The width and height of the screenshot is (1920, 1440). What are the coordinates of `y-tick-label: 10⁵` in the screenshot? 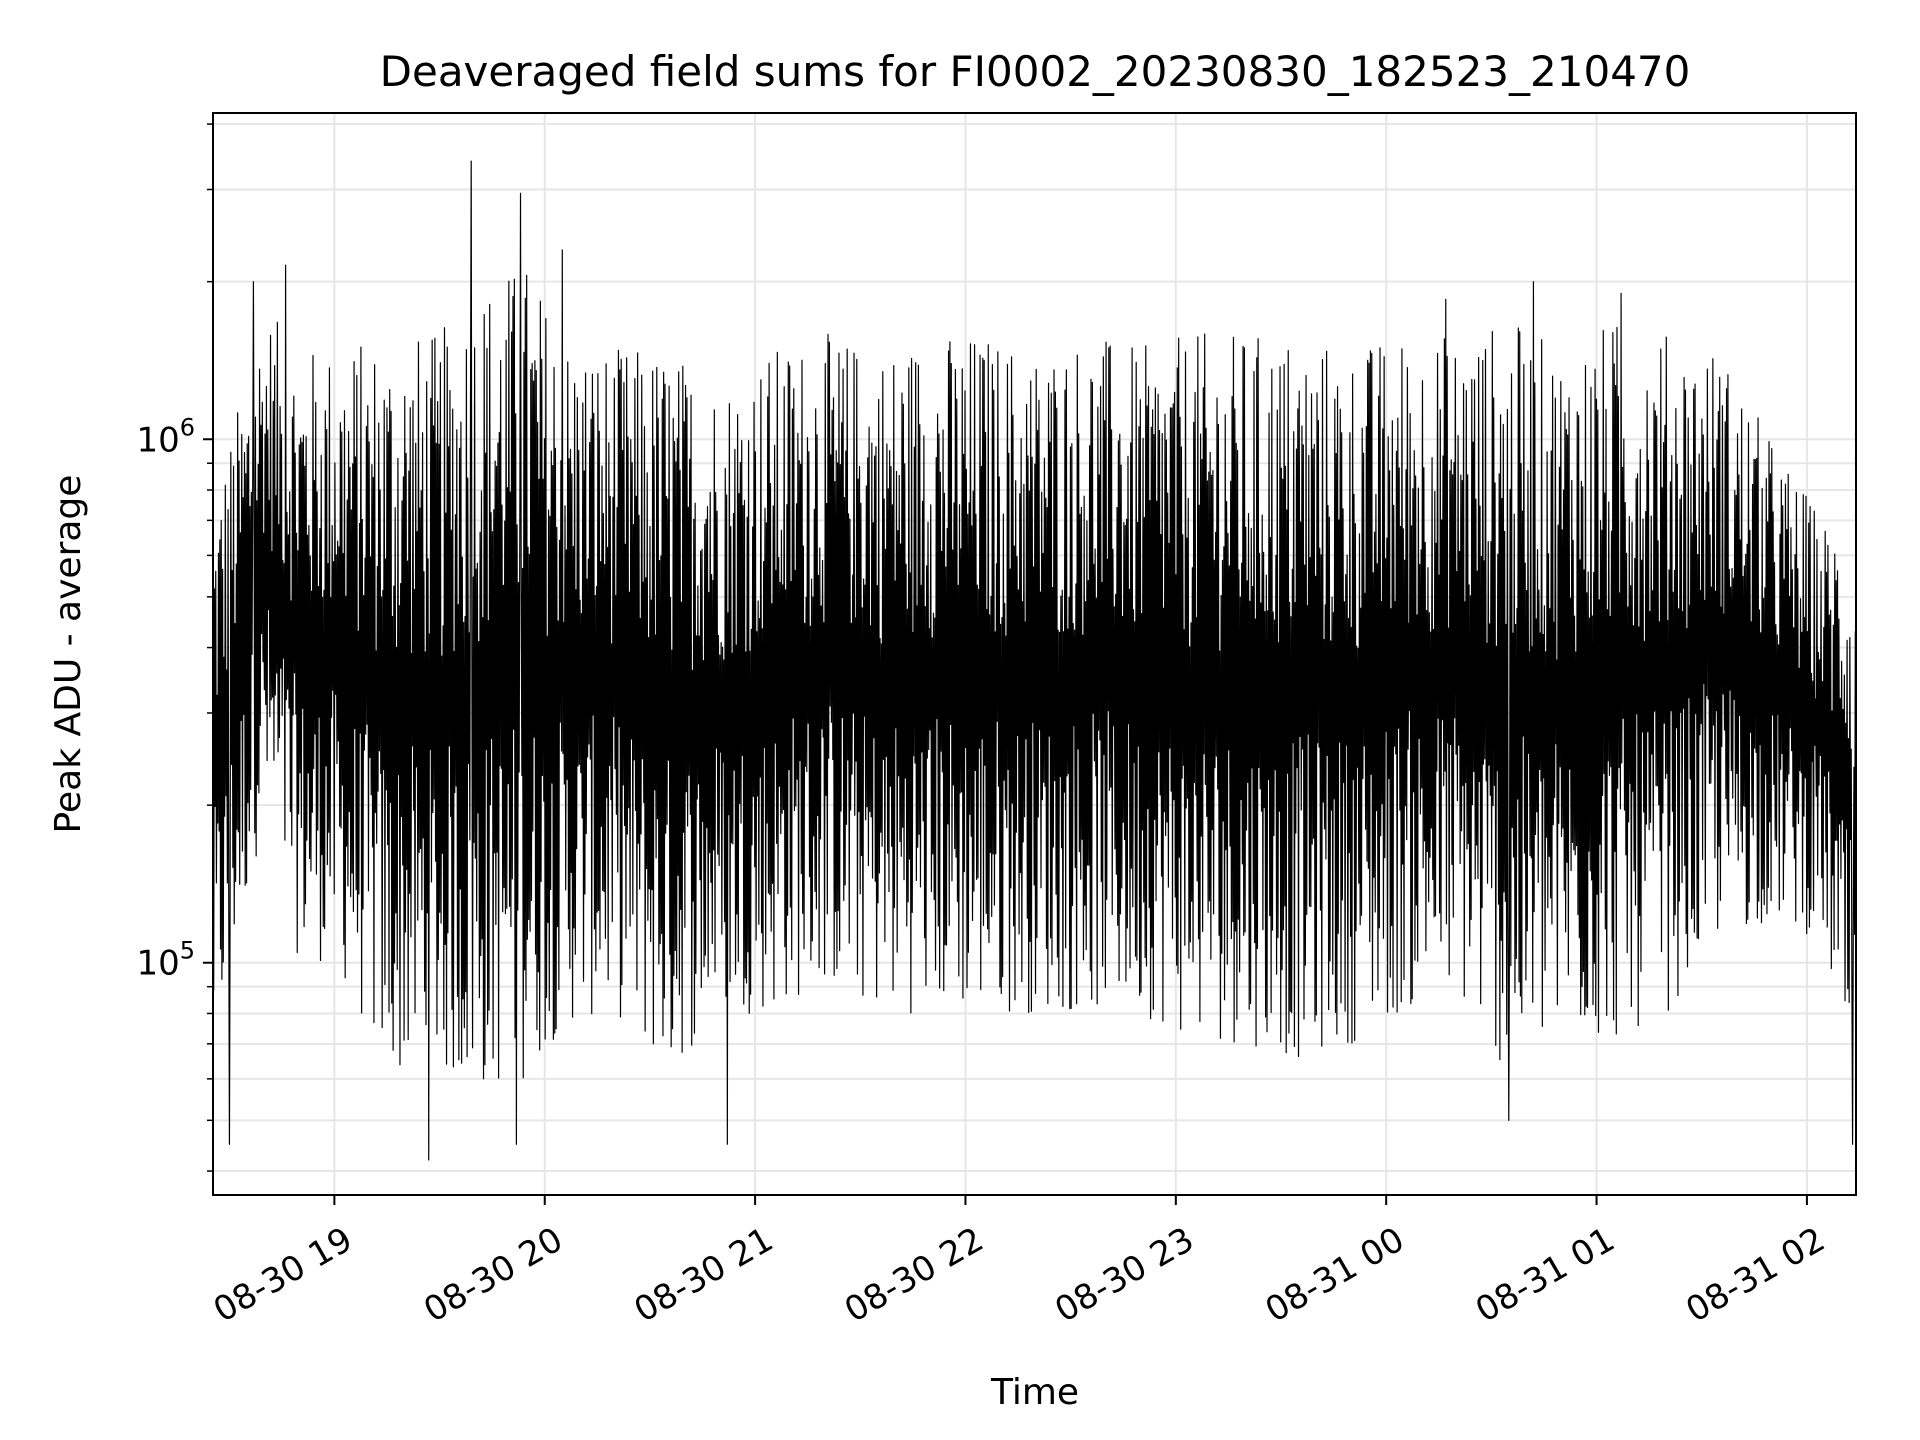 It's located at (165, 960).